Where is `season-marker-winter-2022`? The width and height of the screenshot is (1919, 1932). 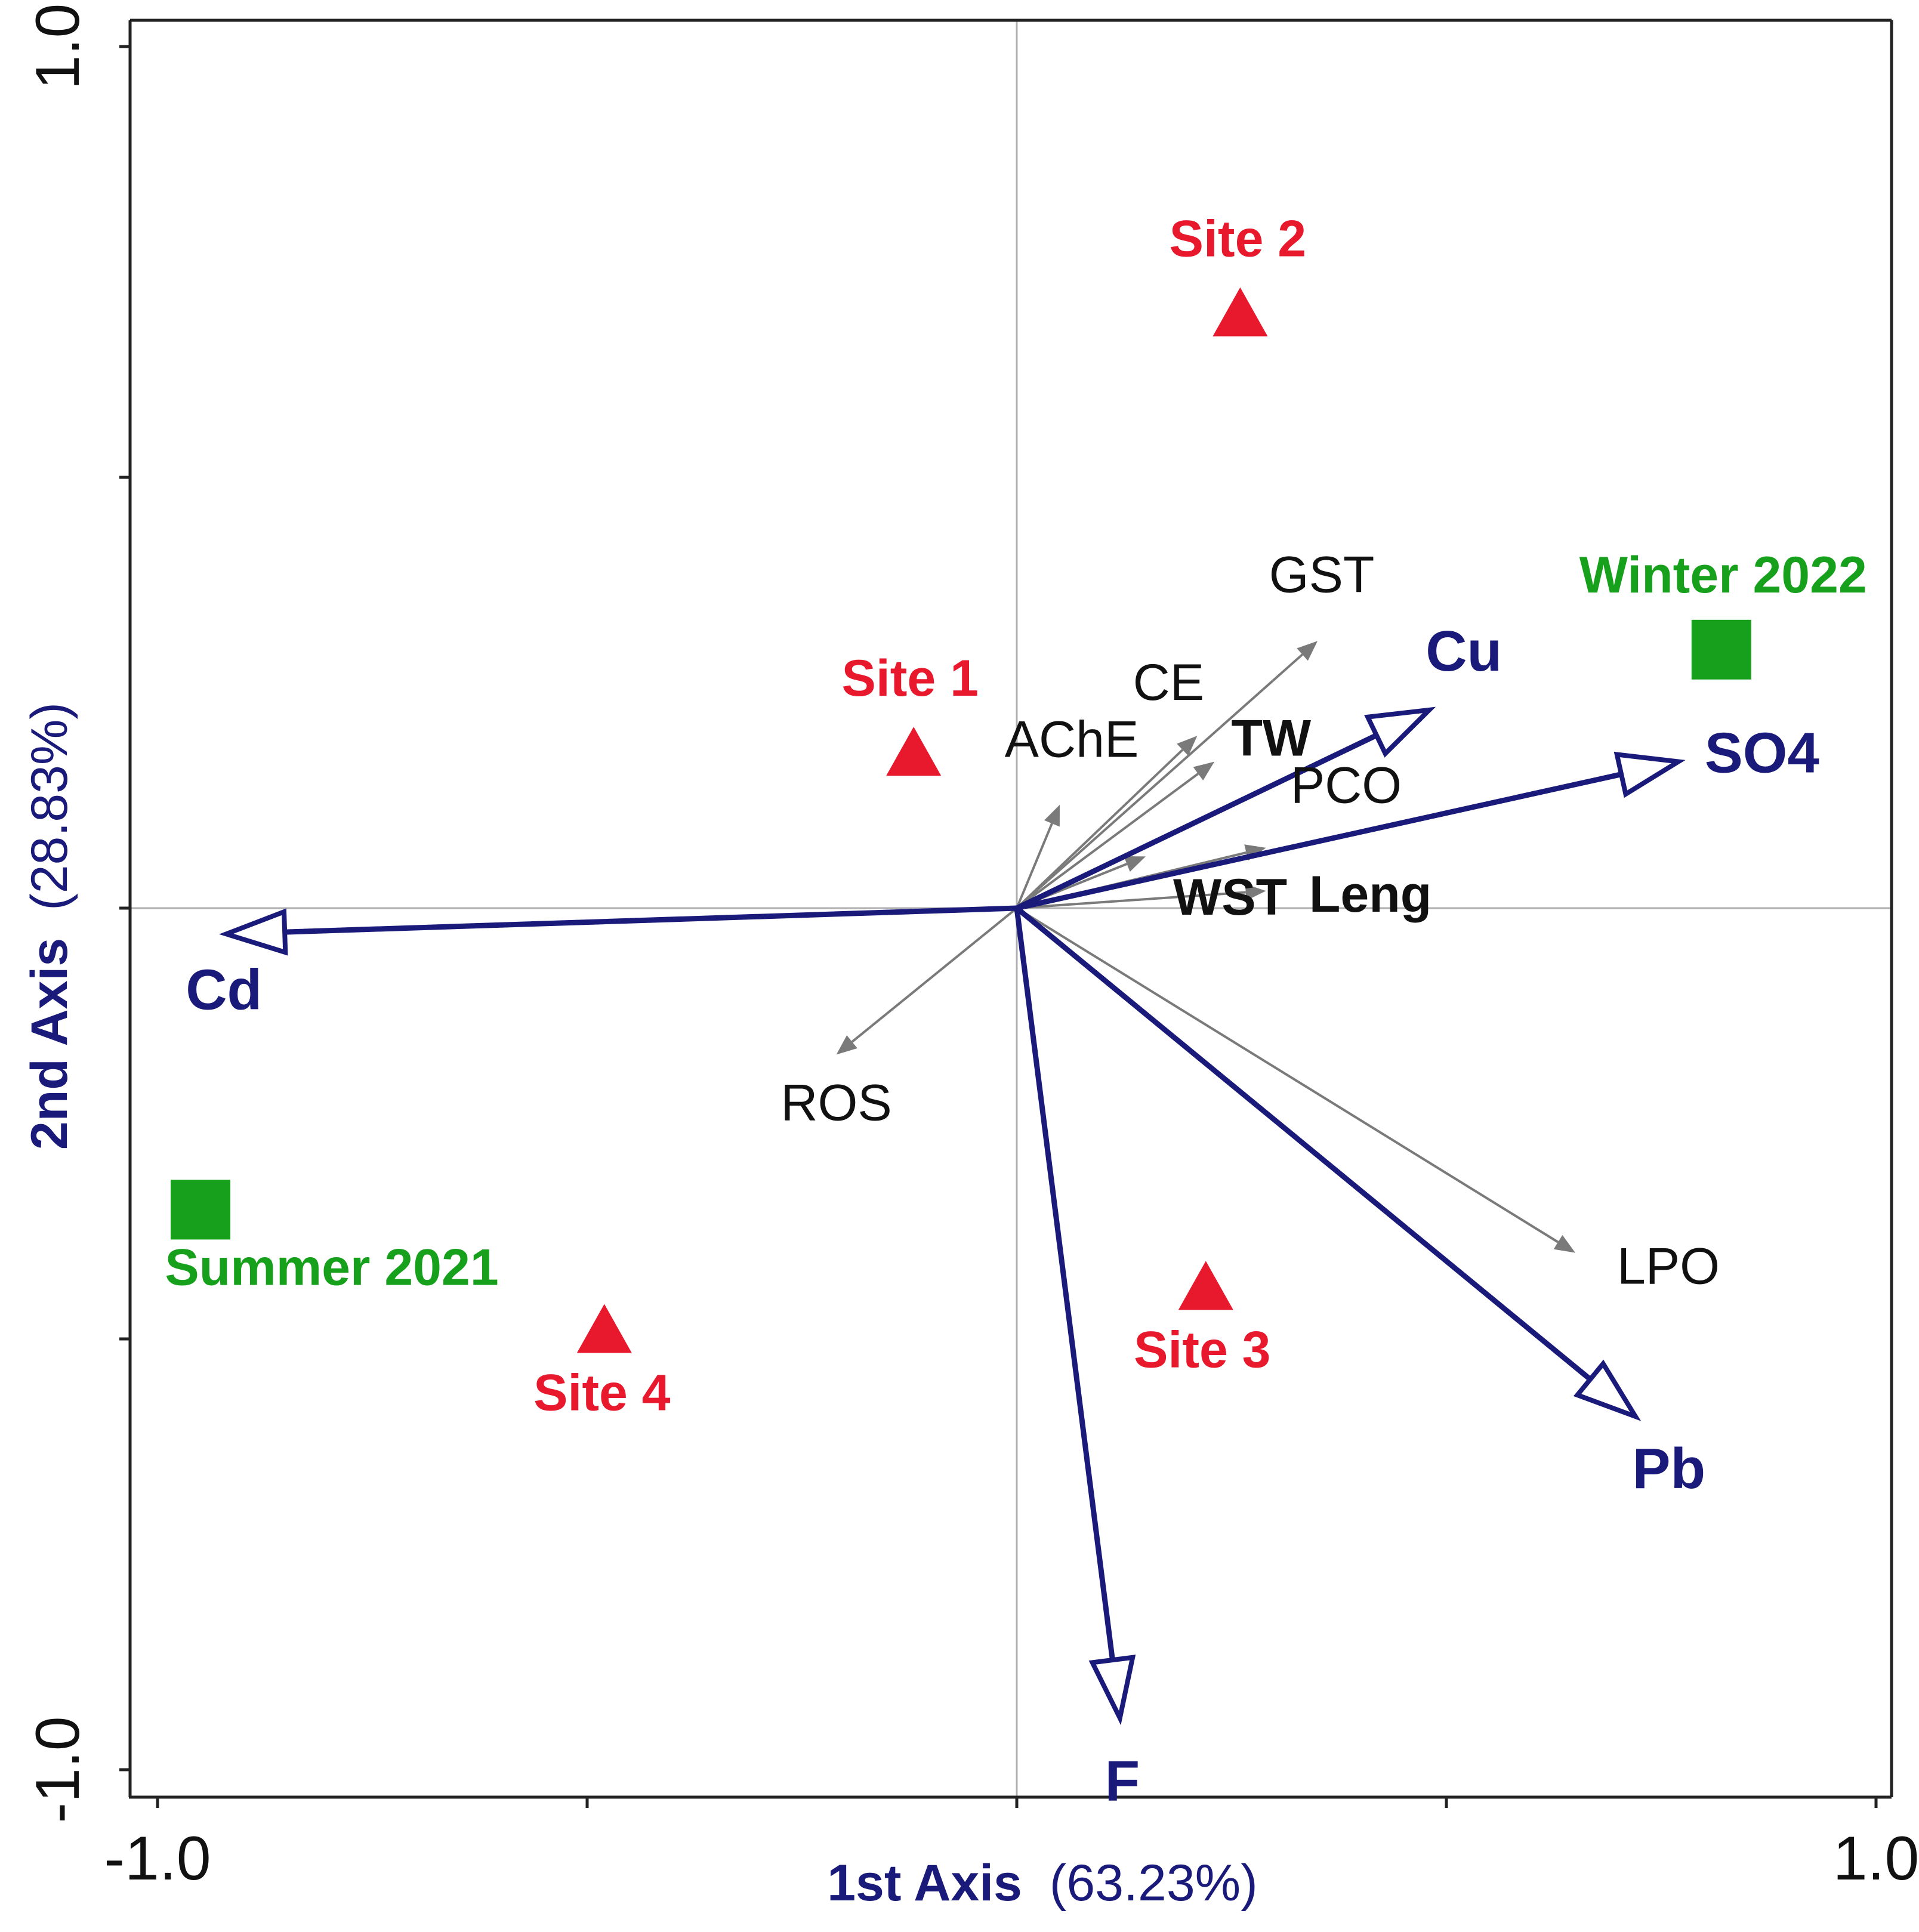
season-marker-winter-2022 is located at coordinates (1721, 649).